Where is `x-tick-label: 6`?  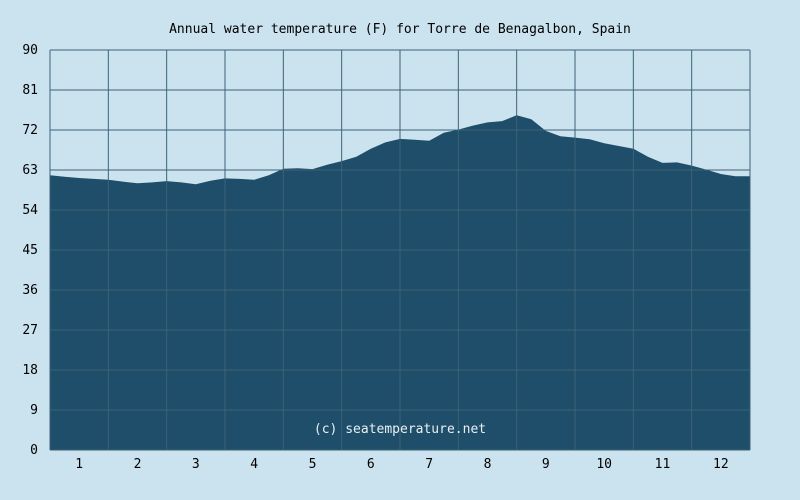 x-tick-label: 6 is located at coordinates (371, 464).